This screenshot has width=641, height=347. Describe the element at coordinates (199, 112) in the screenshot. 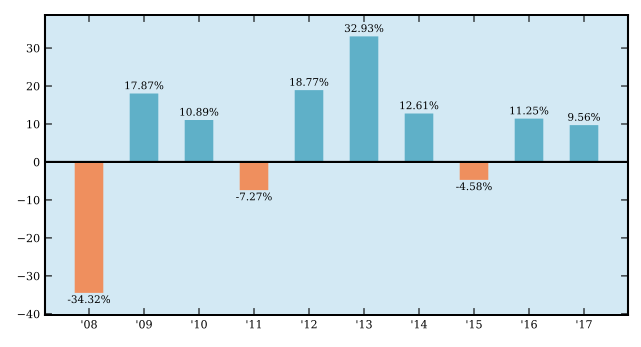

I see `data-label: 10.89%` at that location.